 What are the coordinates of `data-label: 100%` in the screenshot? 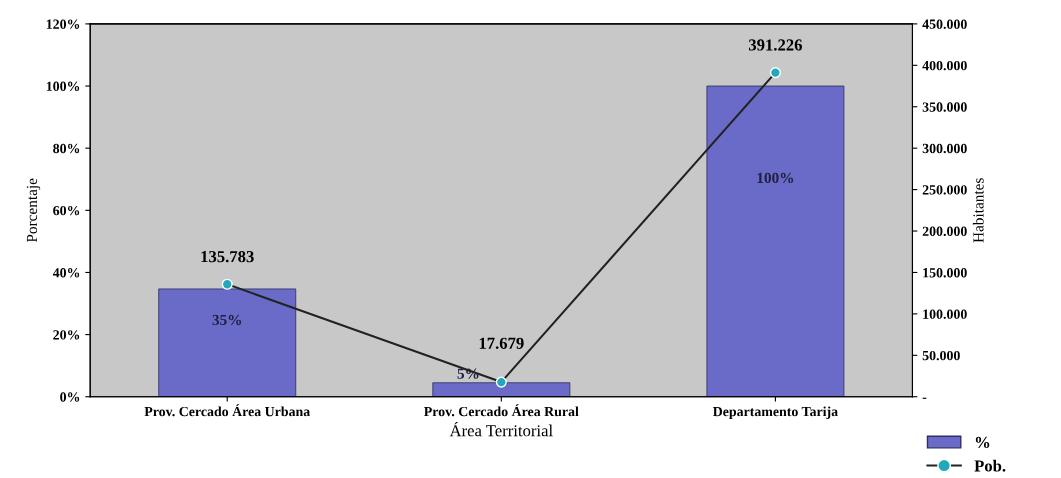 It's located at (775, 178).